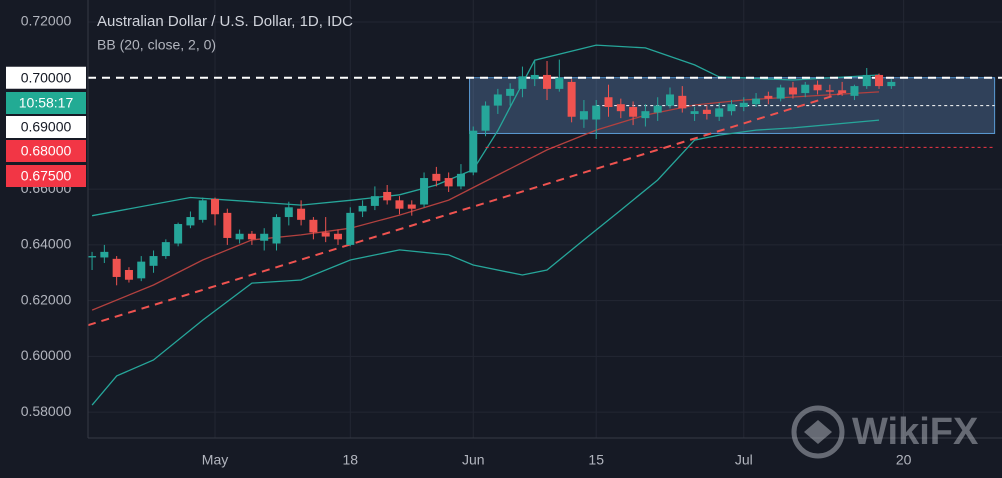  I want to click on y-tick-label: 0.72000, so click(46, 21).